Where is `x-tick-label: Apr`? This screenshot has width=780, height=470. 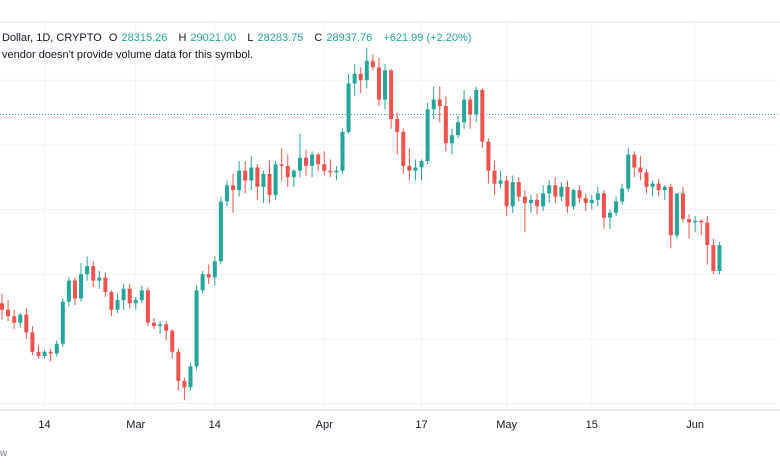
x-tick-label: Apr is located at coordinates (324, 425).